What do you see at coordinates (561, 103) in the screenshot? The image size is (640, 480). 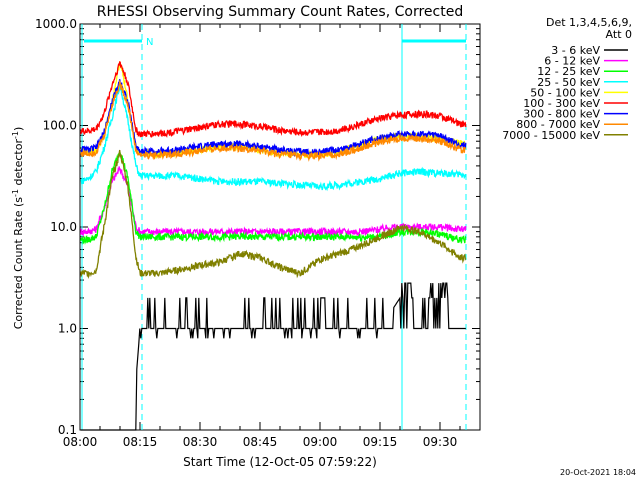 I see `legend-entry-label: 100 - 300 keV` at bounding box center [561, 103].